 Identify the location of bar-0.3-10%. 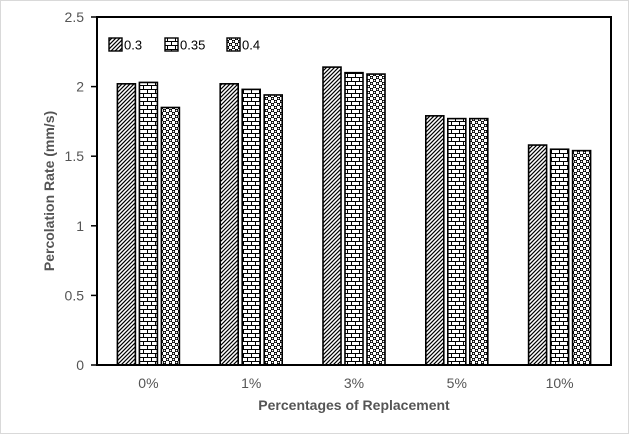
(537, 255).